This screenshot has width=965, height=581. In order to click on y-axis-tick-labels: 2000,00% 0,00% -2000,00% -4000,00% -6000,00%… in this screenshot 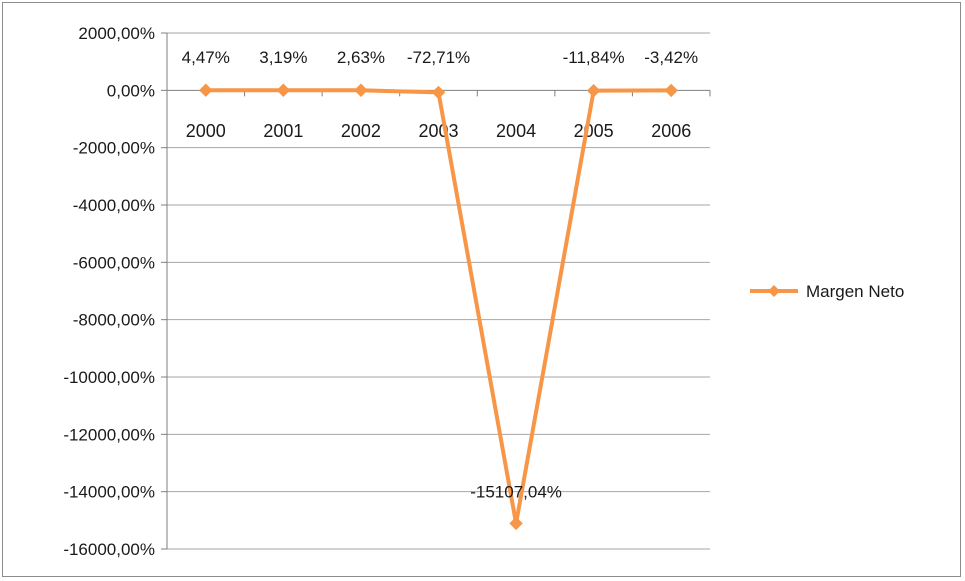, I will do `click(109, 291)`.